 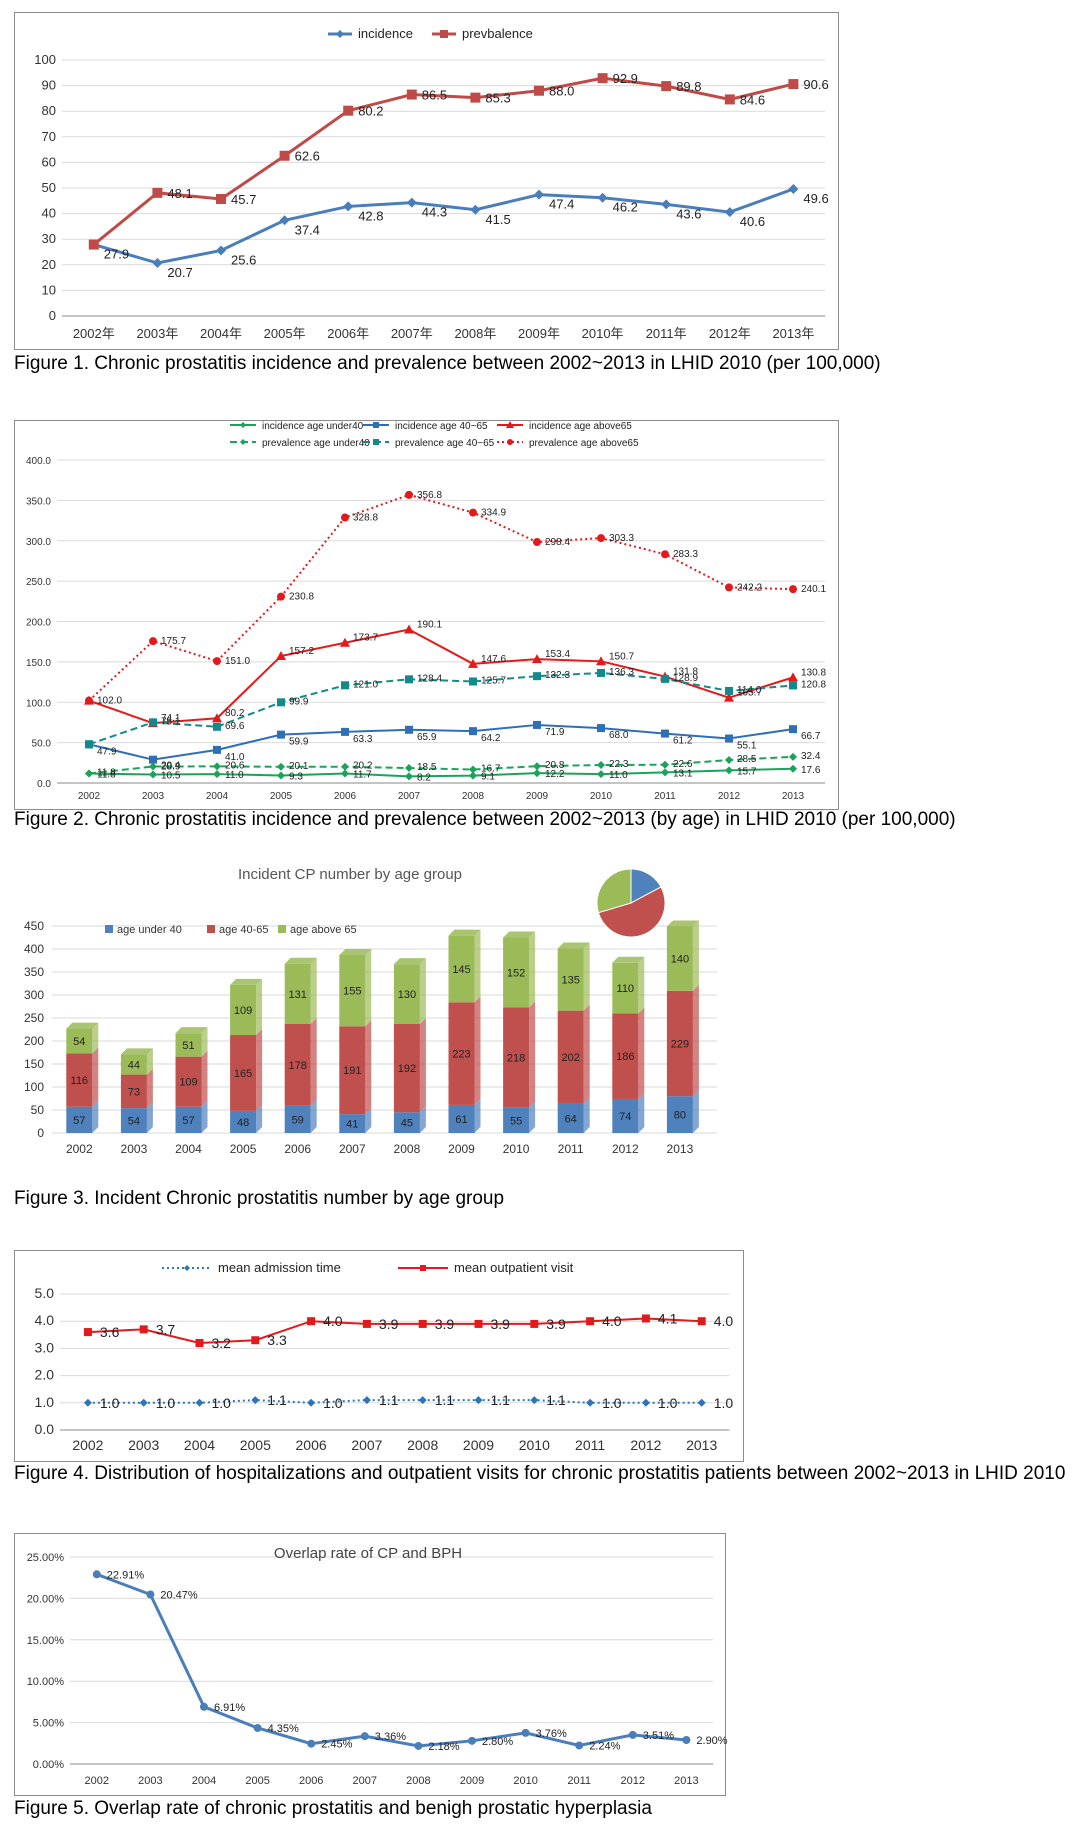 What do you see at coordinates (497, 219) in the screenshot?
I see `data-label: 41.5` at bounding box center [497, 219].